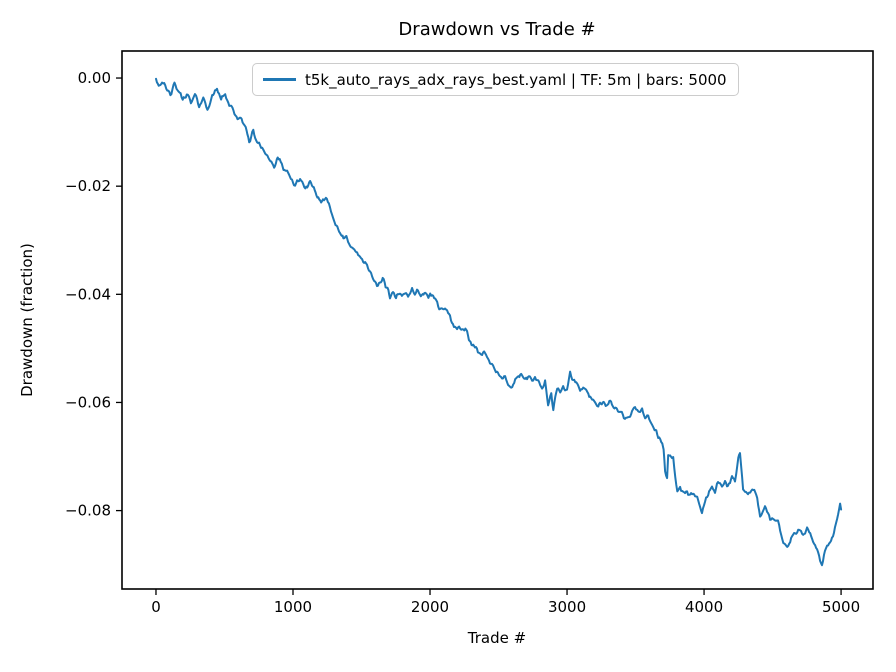 The height and width of the screenshot is (672, 896). Describe the element at coordinates (94, 78) in the screenshot. I see `y-tick-label: 0.00` at that location.